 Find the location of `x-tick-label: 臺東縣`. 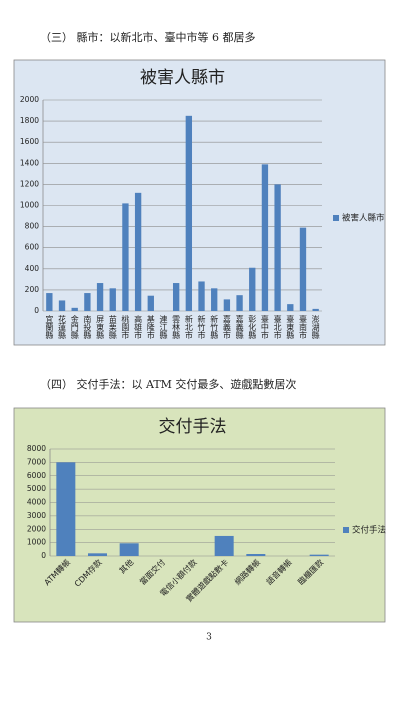

x-tick-label: 臺東縣 is located at coordinates (290, 326).